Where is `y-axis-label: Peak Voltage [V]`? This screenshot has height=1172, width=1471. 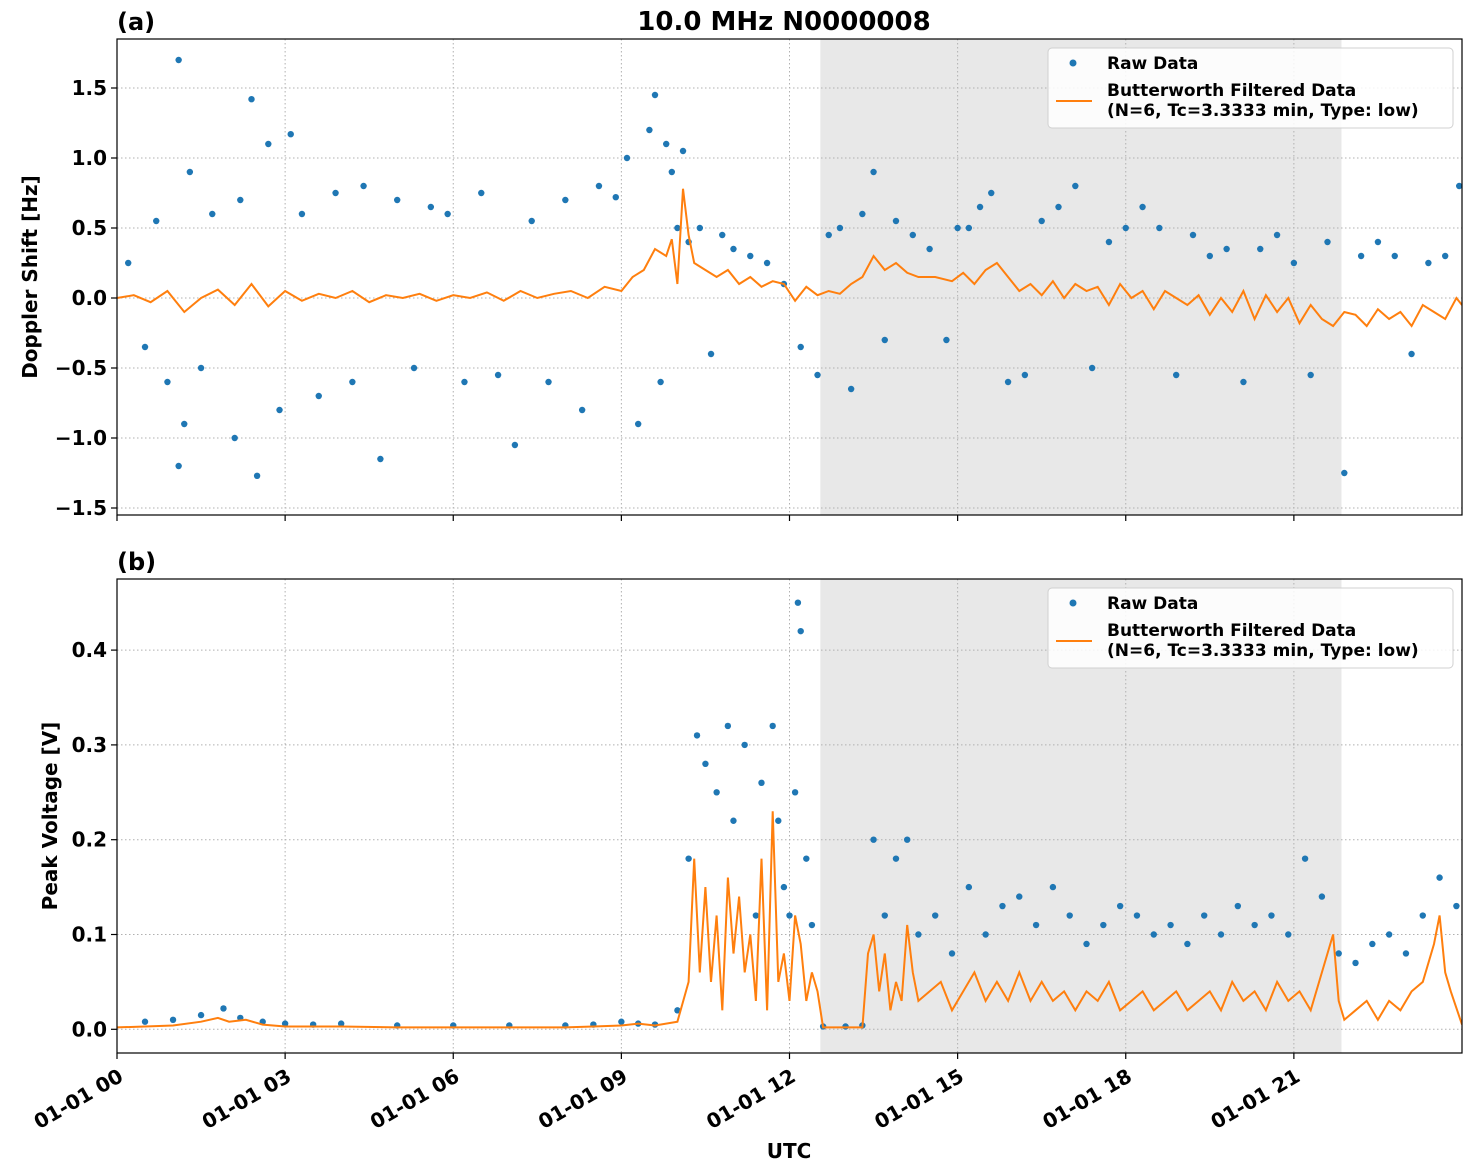
y-axis-label: Peak Voltage [V] is located at coordinates (50, 816).